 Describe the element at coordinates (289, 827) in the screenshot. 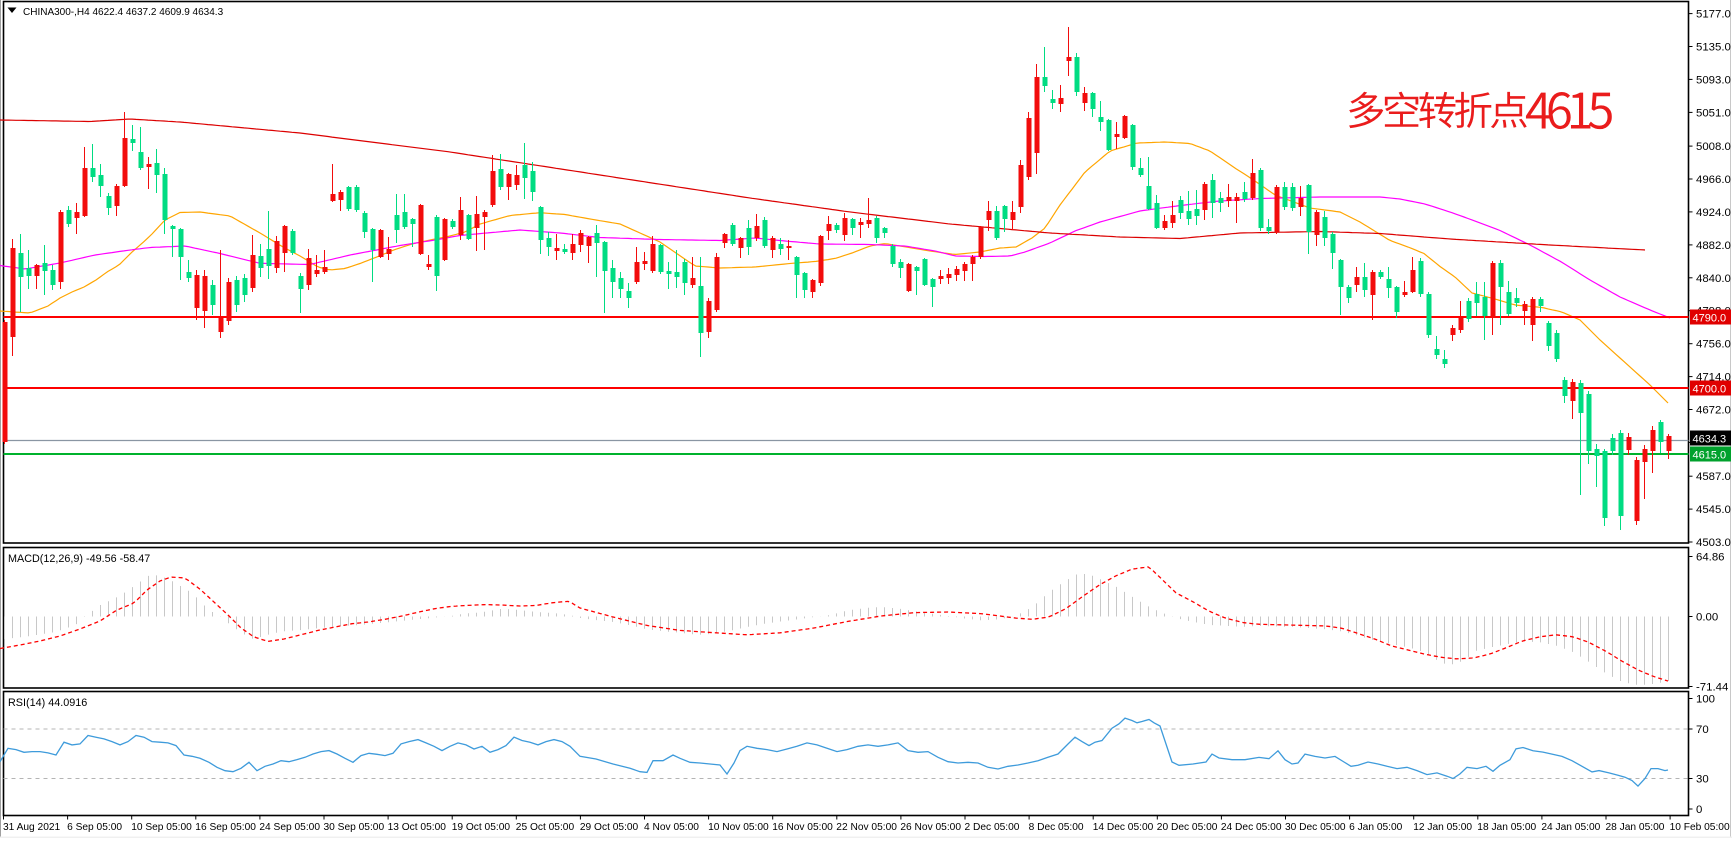

I see `svg-text: 24 Sep 05:00` at that location.